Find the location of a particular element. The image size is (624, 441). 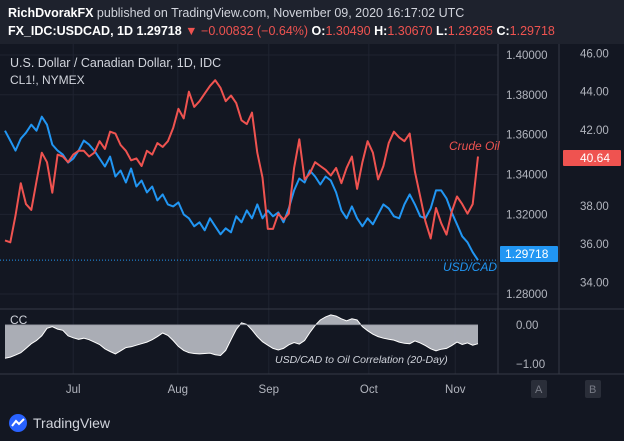

footer-brand: TradingView is located at coordinates (72, 423).